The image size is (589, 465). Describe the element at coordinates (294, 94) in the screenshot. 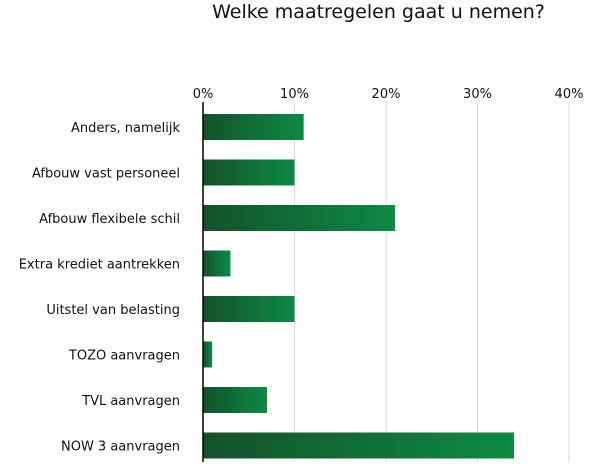

I see `x-tick-label: 10%` at that location.